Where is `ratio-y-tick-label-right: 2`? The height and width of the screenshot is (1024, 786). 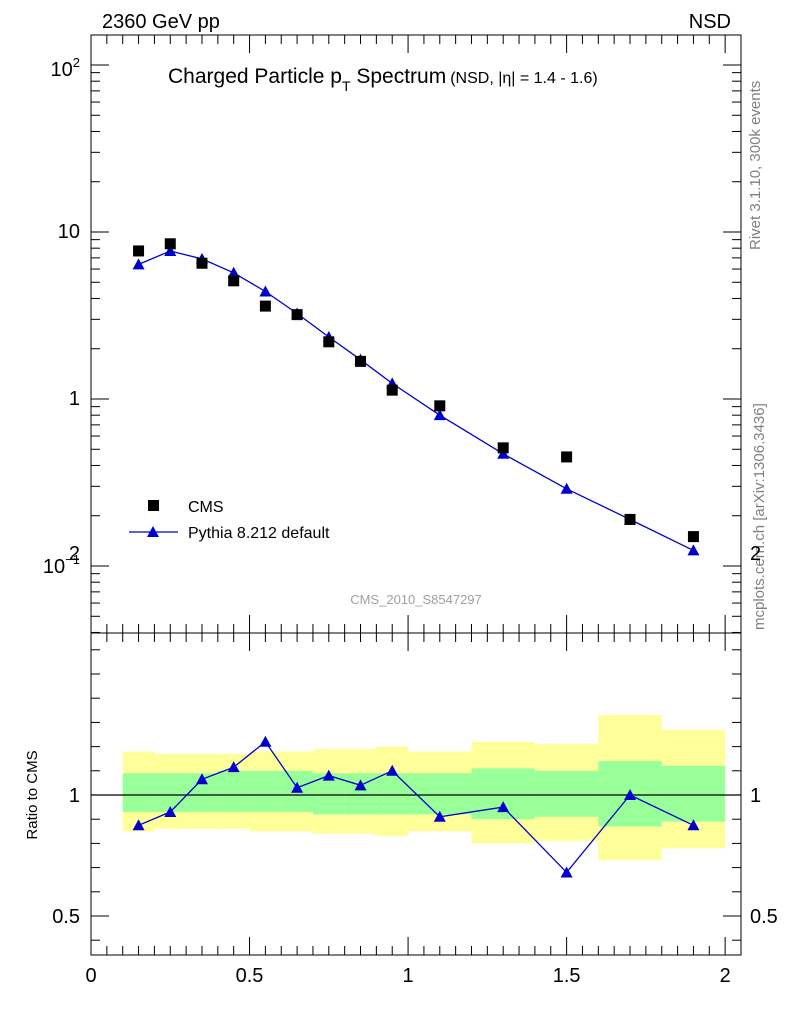
ratio-y-tick-label-right: 2 is located at coordinates (755, 554).